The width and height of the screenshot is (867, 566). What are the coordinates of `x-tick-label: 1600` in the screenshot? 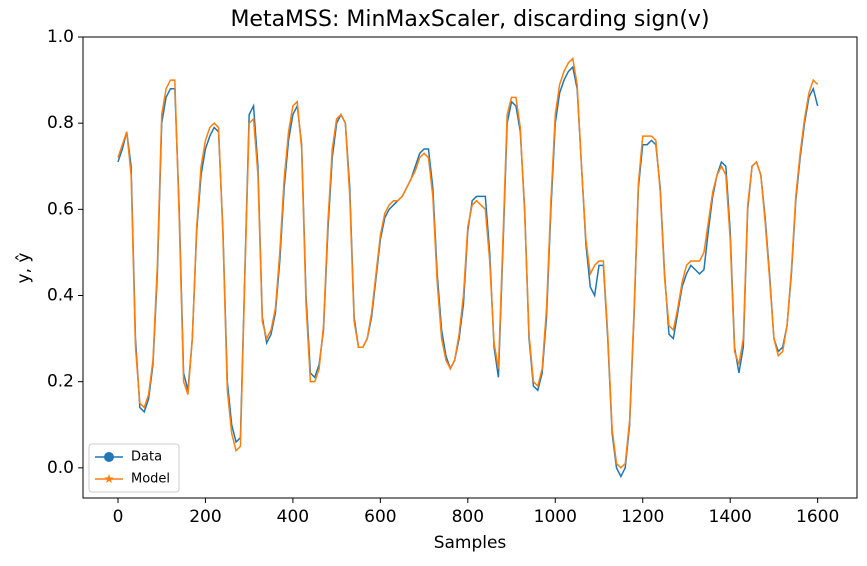 It's located at (817, 517).